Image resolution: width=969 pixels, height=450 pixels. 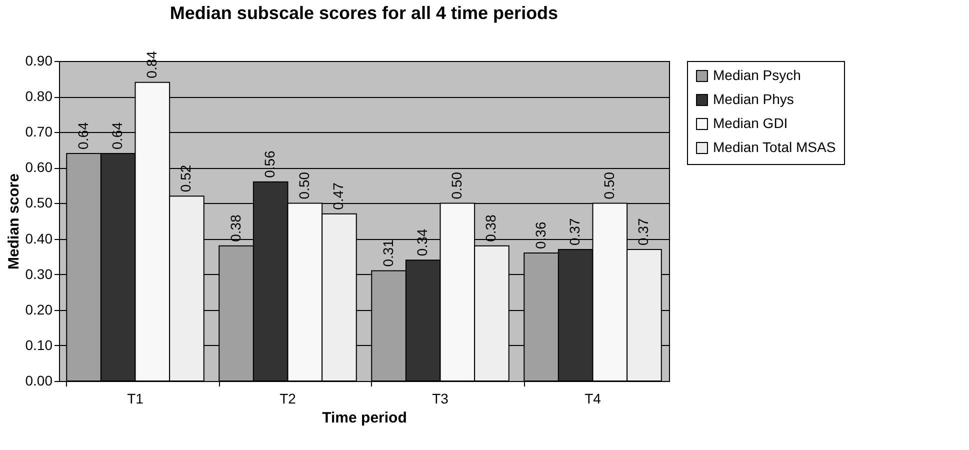 I want to click on x-axis-title: Time period, so click(x=364, y=418).